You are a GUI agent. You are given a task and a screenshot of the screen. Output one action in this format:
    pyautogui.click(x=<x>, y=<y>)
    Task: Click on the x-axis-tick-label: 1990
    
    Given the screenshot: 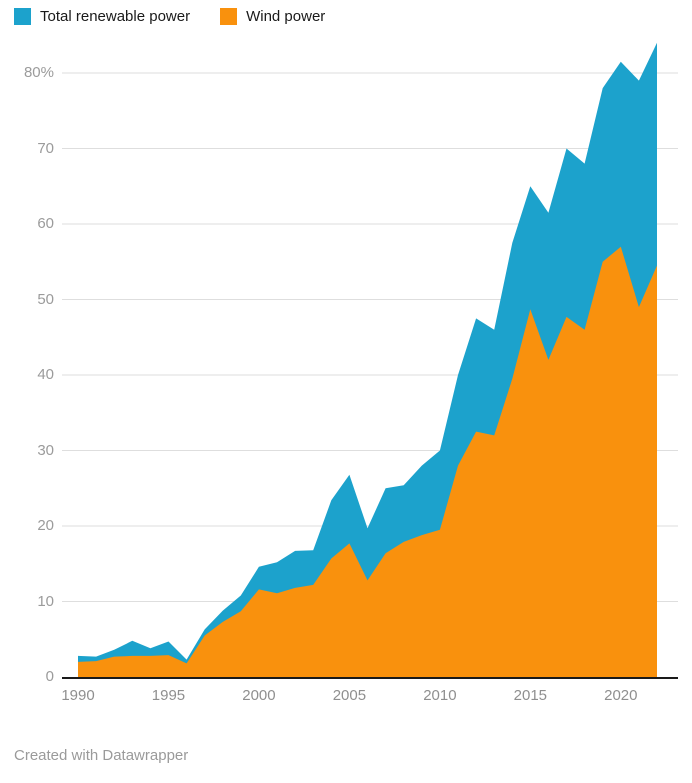 What is the action you would take?
    pyautogui.click(x=78, y=695)
    